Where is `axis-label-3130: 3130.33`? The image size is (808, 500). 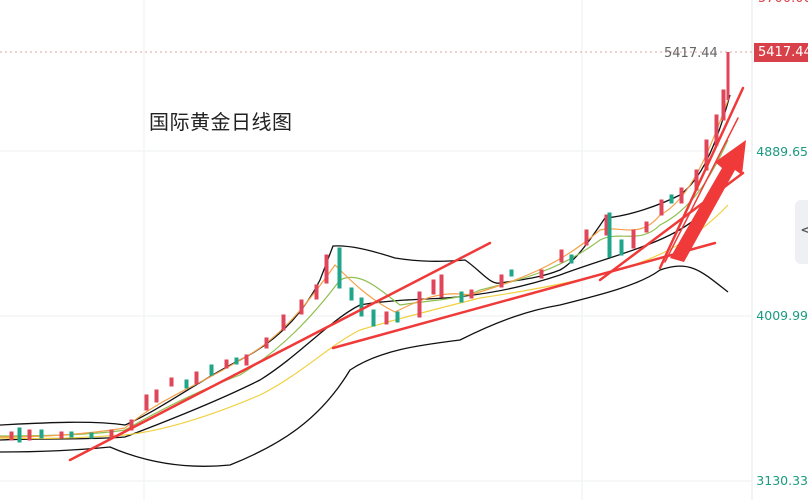 axis-label-3130: 3130.33 is located at coordinates (782, 480).